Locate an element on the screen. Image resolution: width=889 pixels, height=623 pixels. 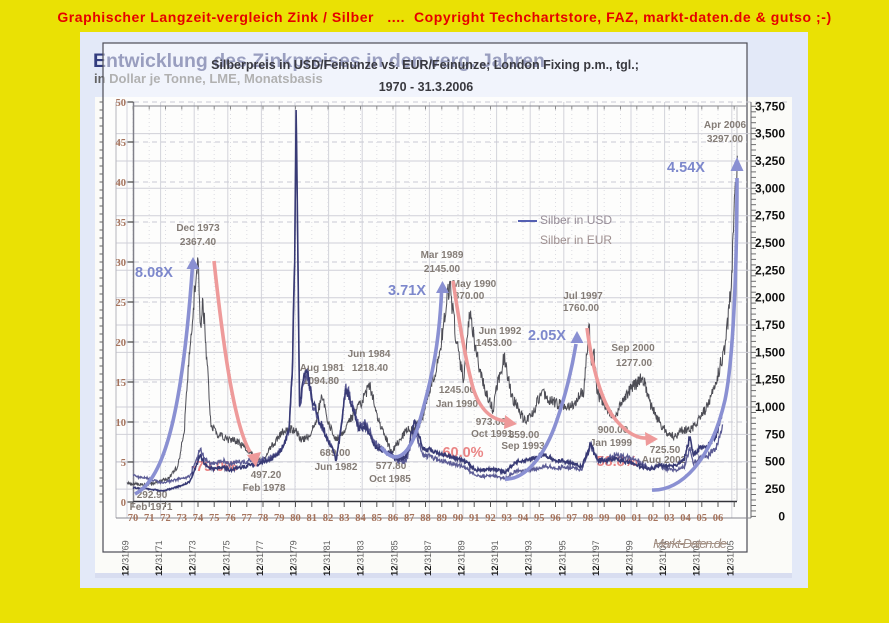
svg-text: 01 is located at coordinates (637, 518).